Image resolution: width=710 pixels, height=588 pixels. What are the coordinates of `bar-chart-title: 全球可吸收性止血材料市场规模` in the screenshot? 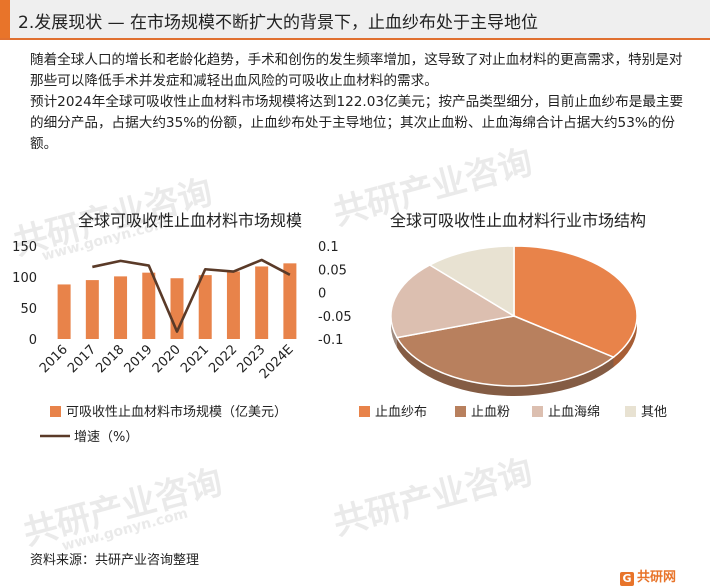 It's located at (190, 220).